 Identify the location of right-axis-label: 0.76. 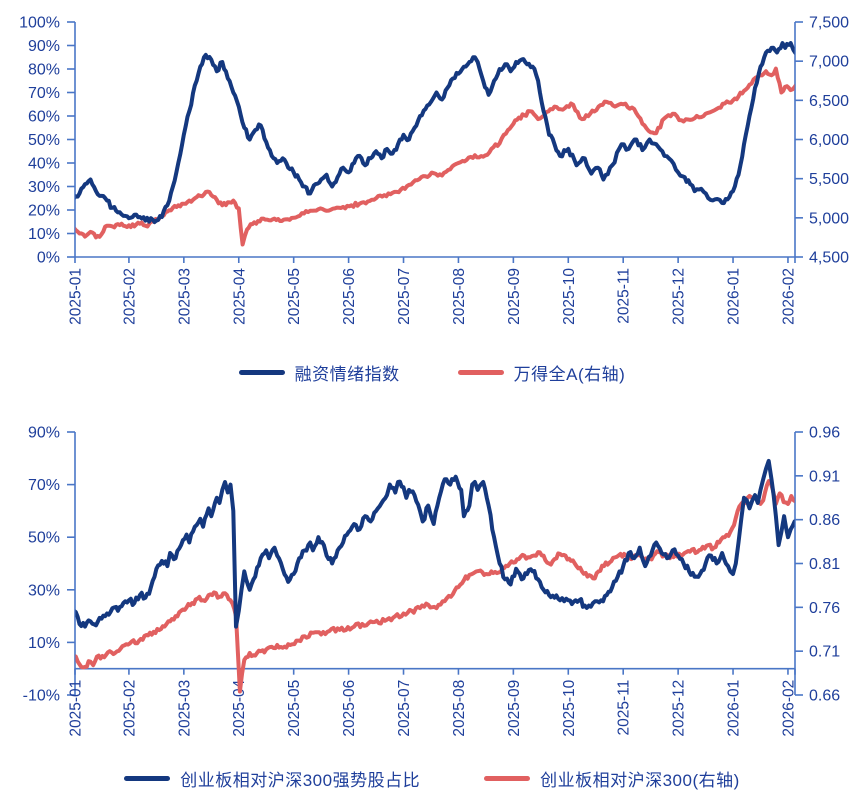
(824, 608).